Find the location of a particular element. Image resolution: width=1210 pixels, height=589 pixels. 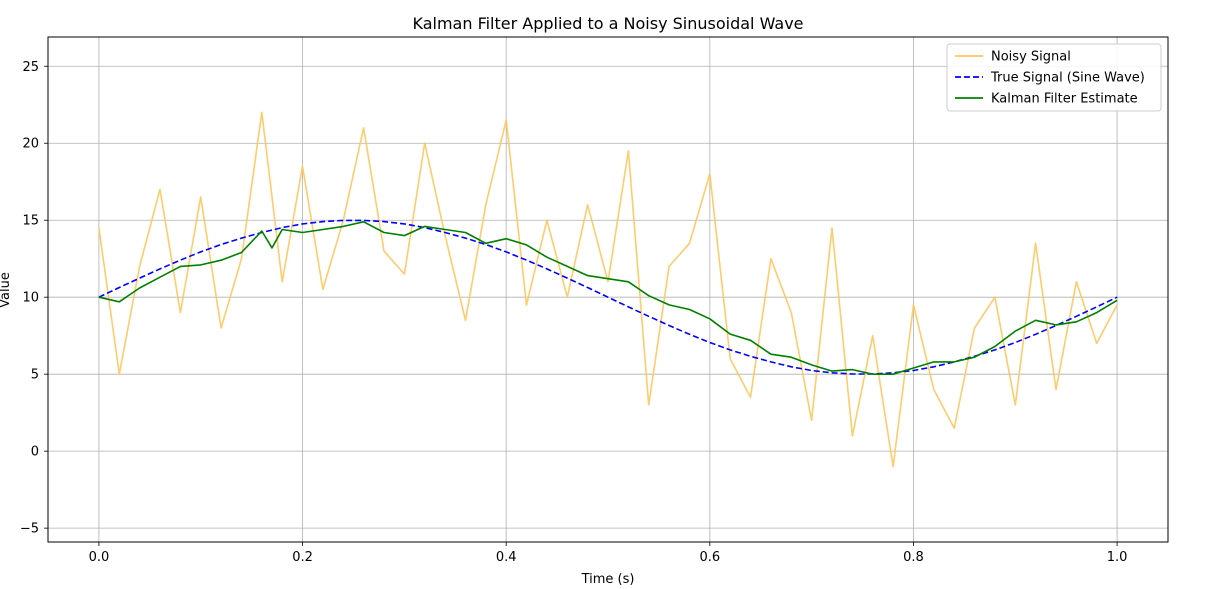

x-tick-label: 0.4 is located at coordinates (506, 557).